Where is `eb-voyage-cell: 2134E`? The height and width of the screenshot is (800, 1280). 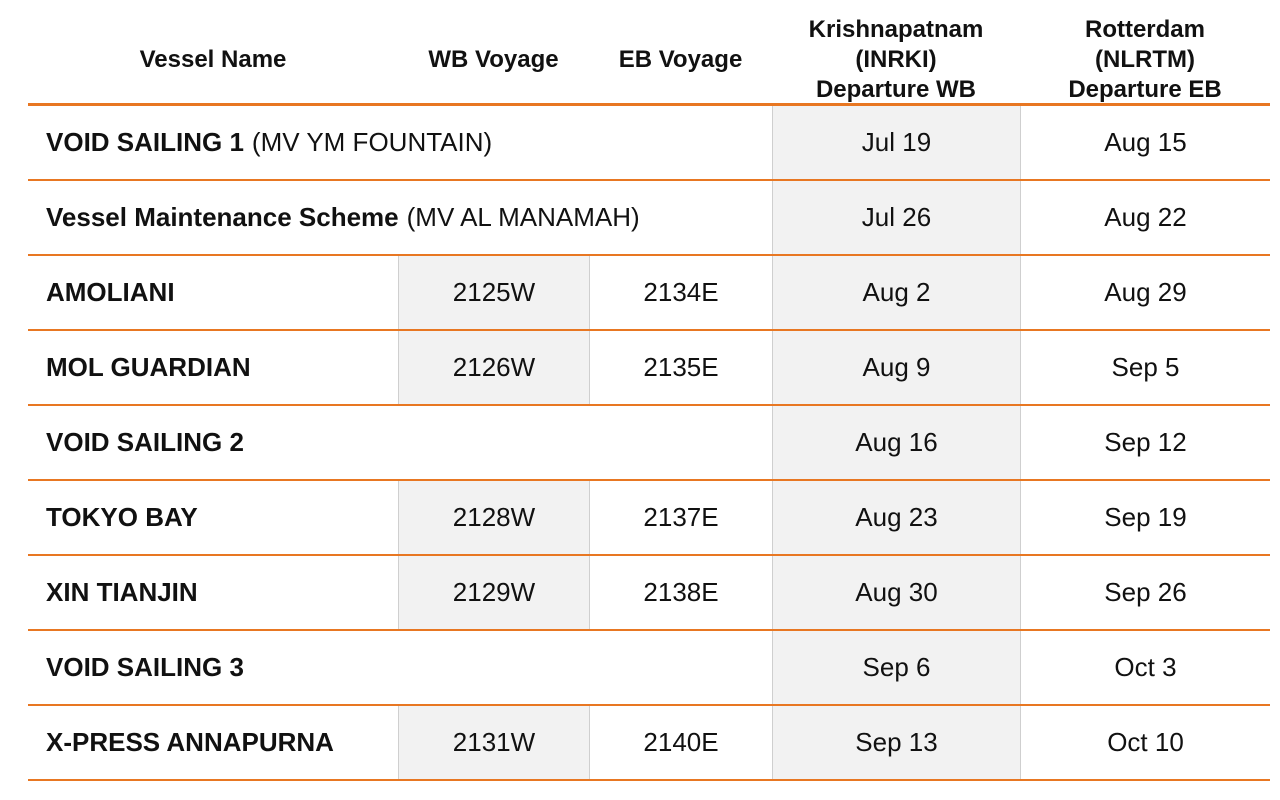 eb-voyage-cell: 2134E is located at coordinates (680, 292).